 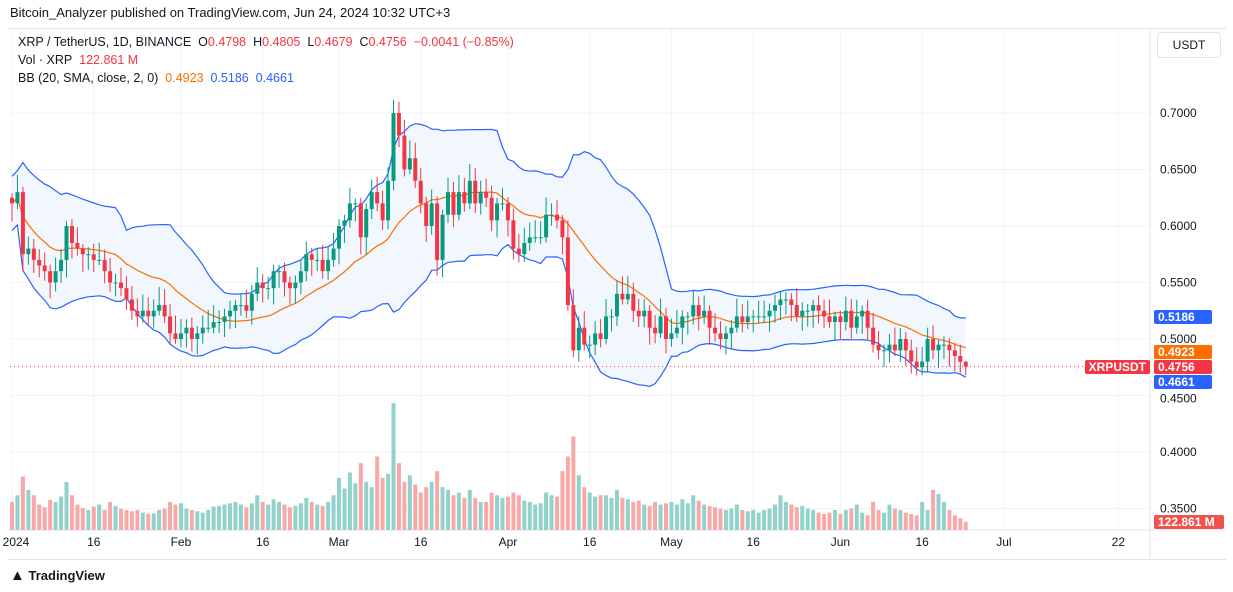 I want to click on symbol-title: XRP / TetherUS, 1D, BINANCE, so click(x=105, y=42).